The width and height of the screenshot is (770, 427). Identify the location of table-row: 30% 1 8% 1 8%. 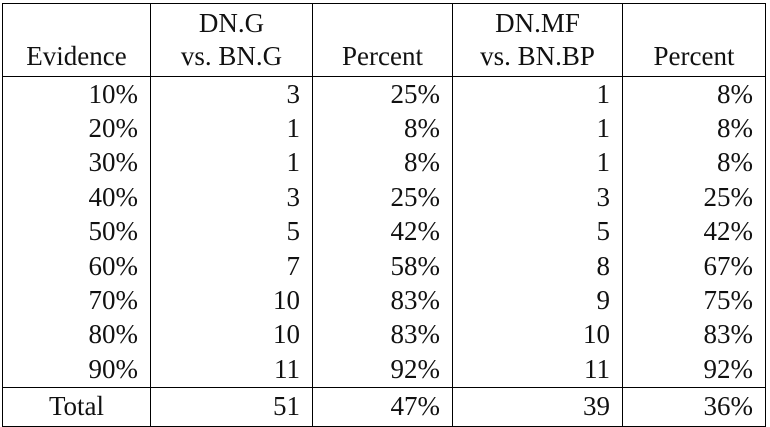
(384, 163).